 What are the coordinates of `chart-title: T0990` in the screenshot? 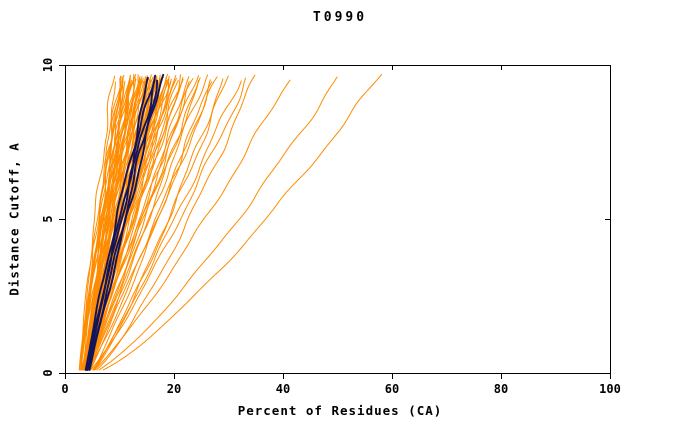 It's located at (340, 17).